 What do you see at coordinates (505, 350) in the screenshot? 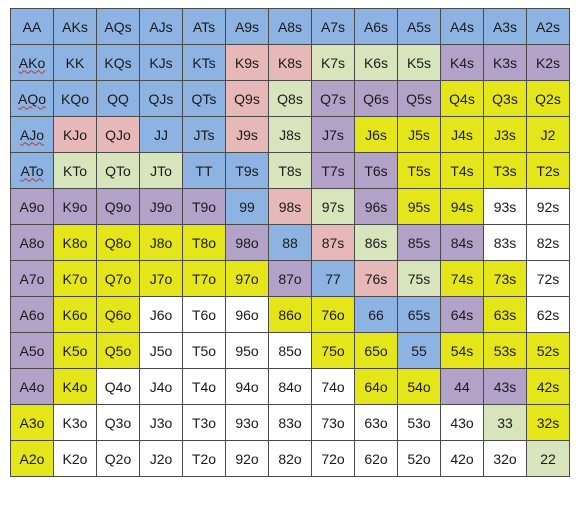
I see `hand-label: 53s` at bounding box center [505, 350].